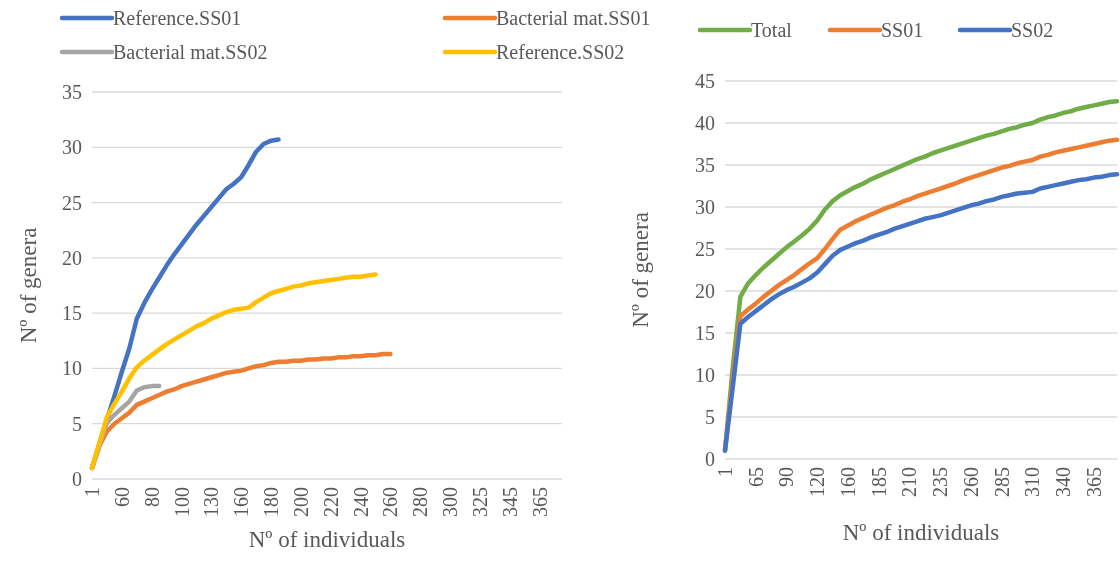  I want to click on x-tick-label: 345, so click(509, 502).